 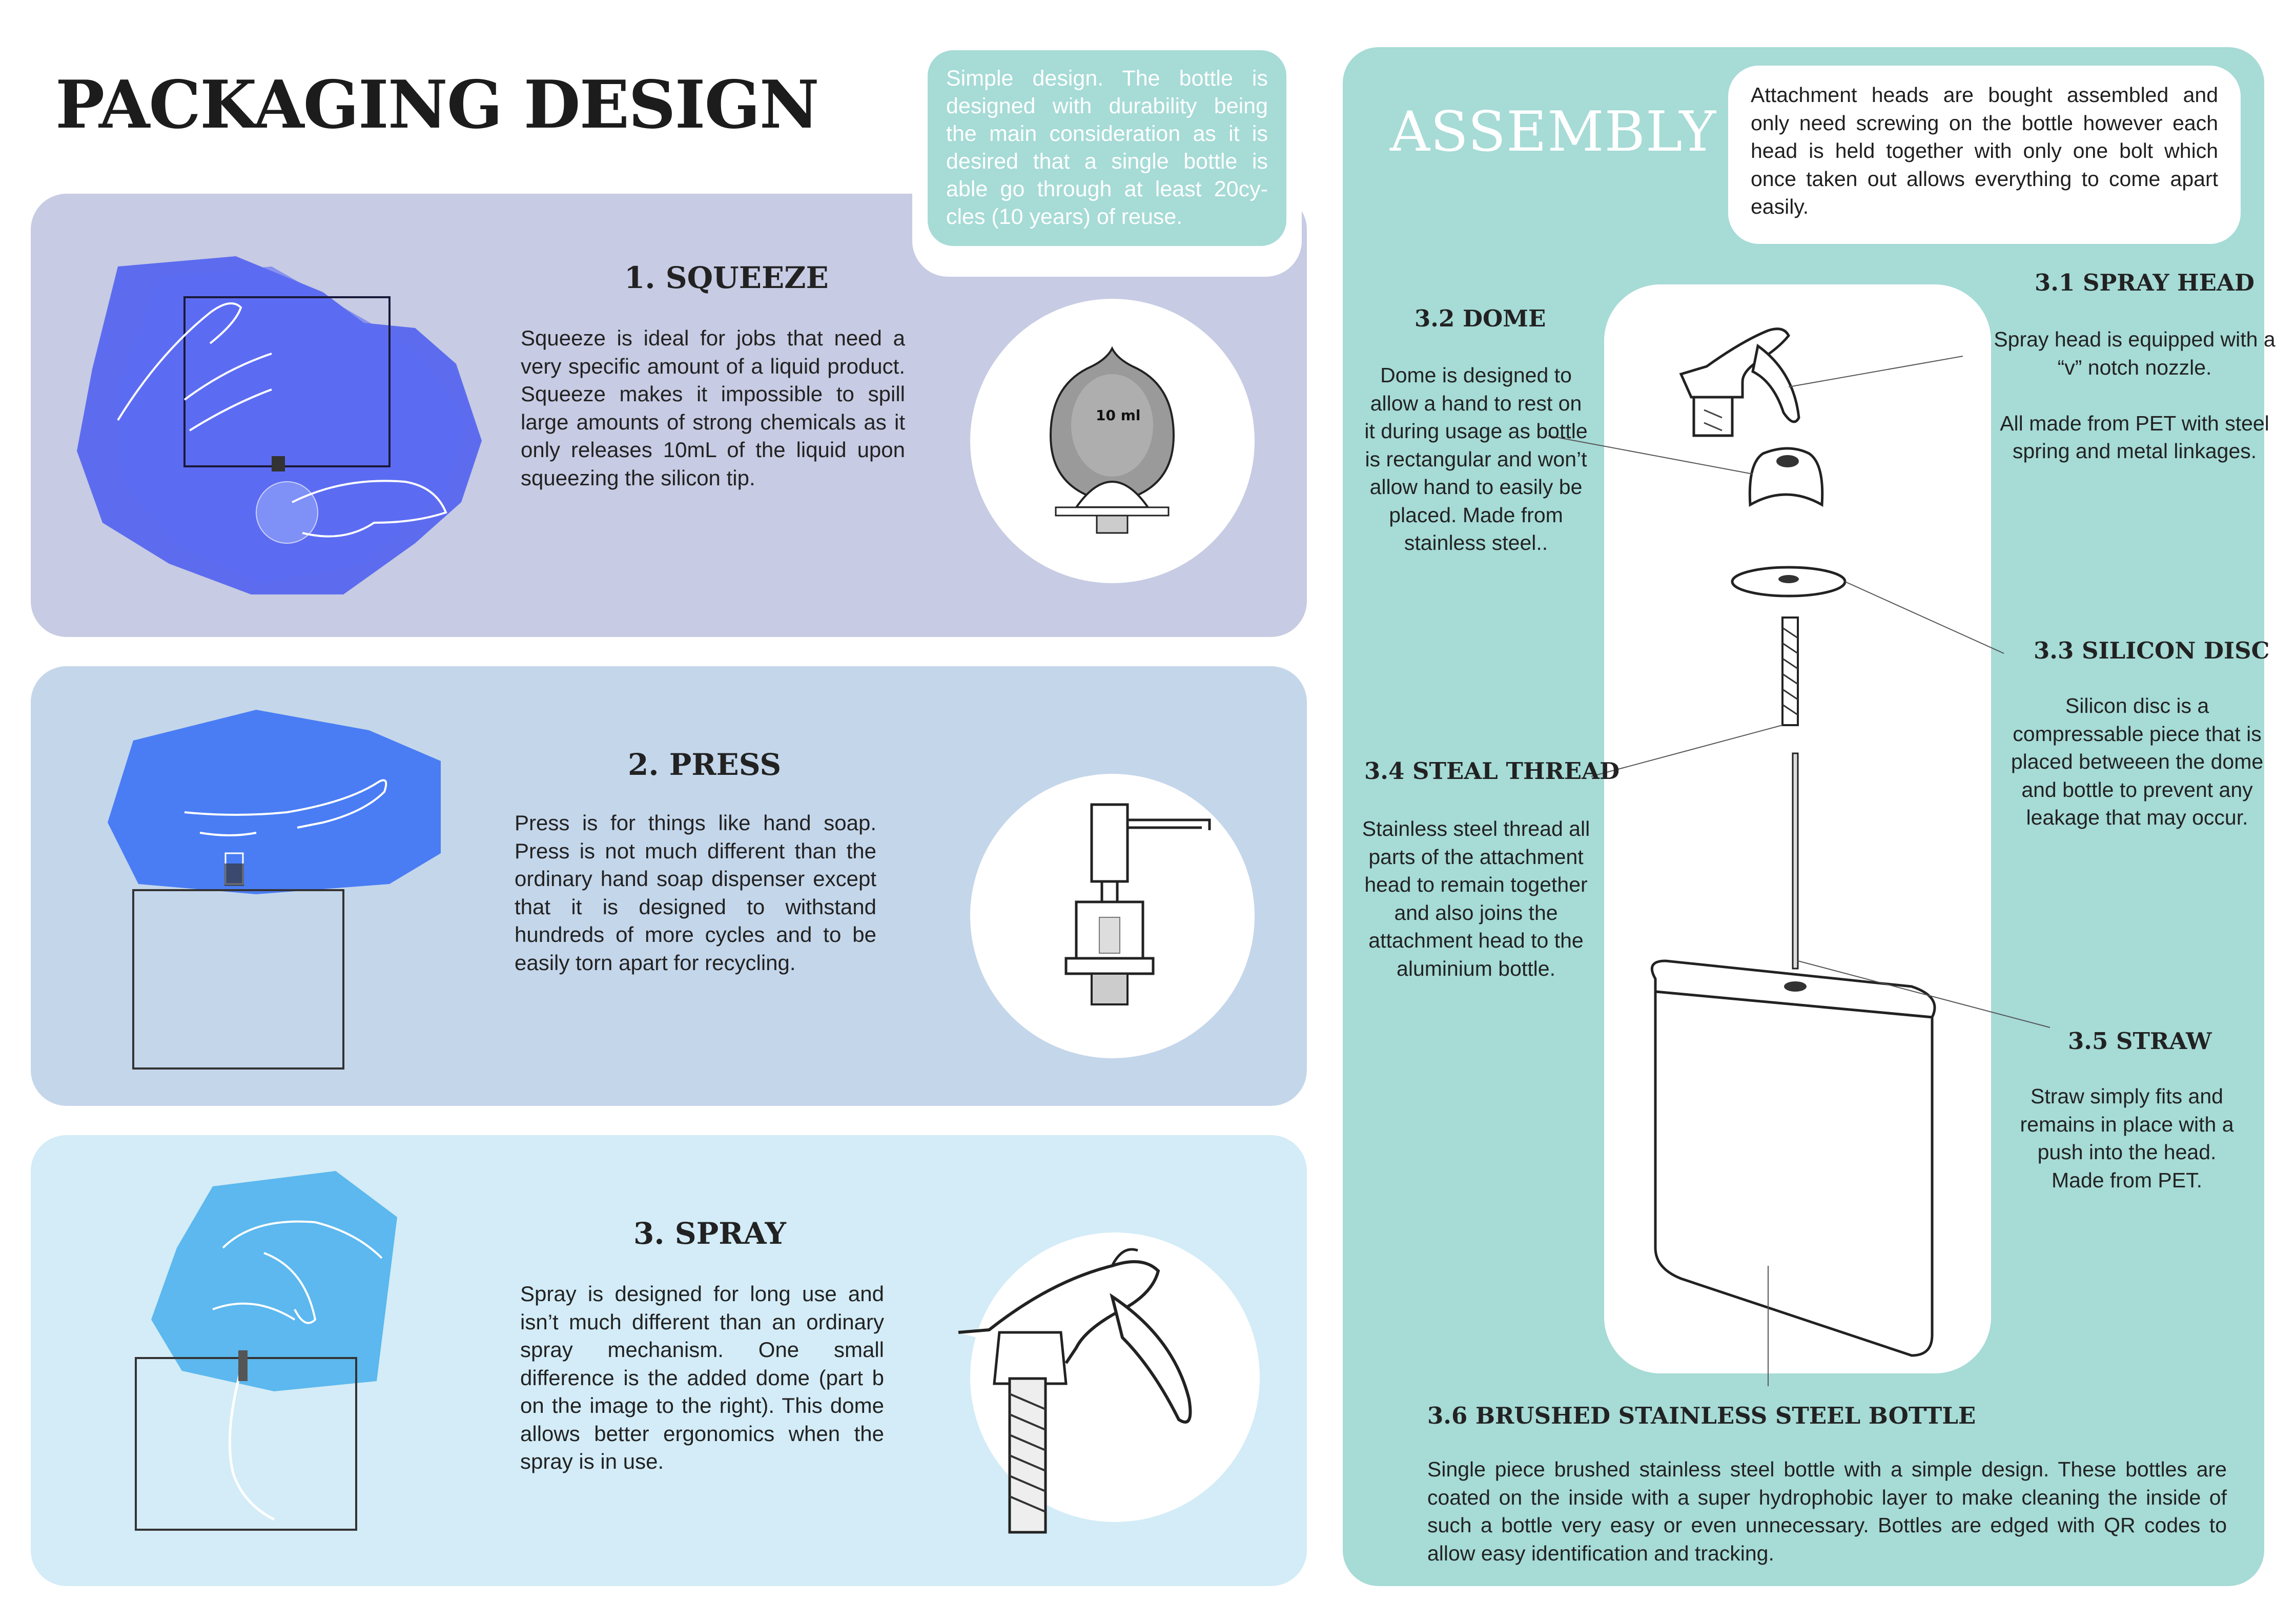 I want to click on page-title: PACKAGING DESIGN, so click(x=437, y=105).